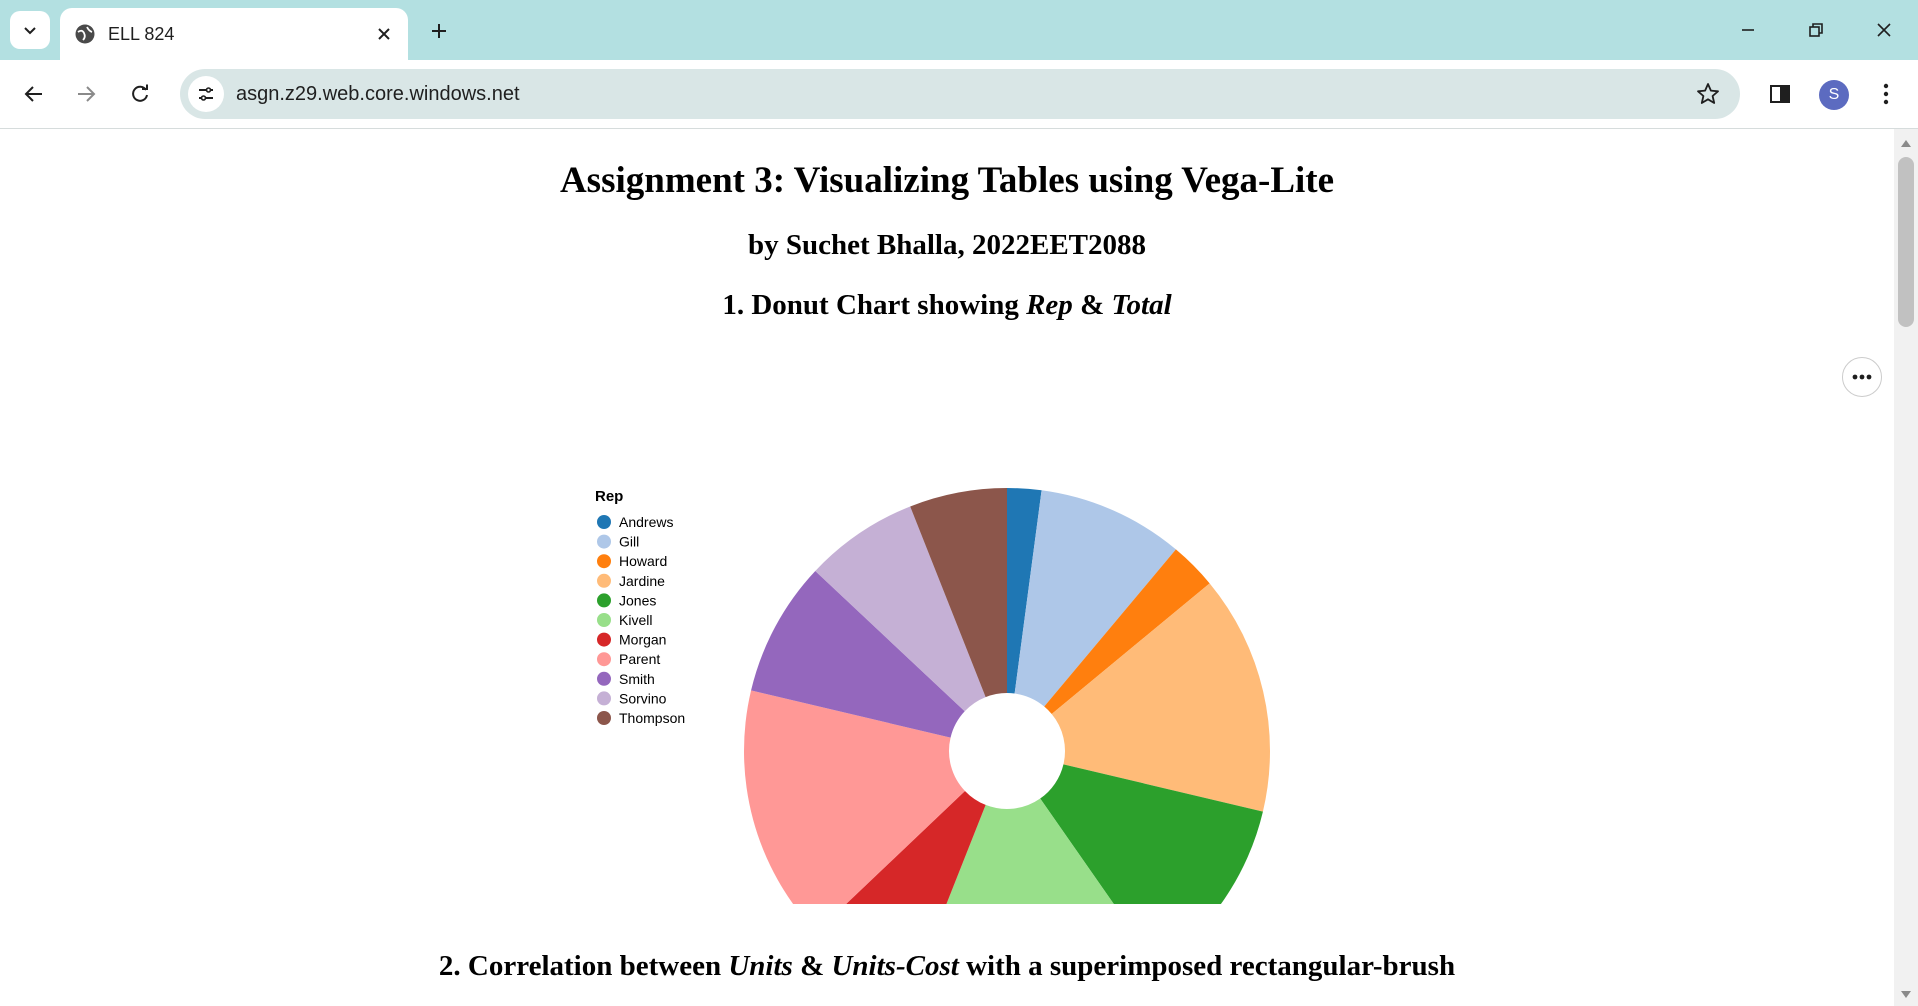 The height and width of the screenshot is (1006, 1918). Describe the element at coordinates (604, 522) in the screenshot. I see `legend-swatch-andrews` at that location.